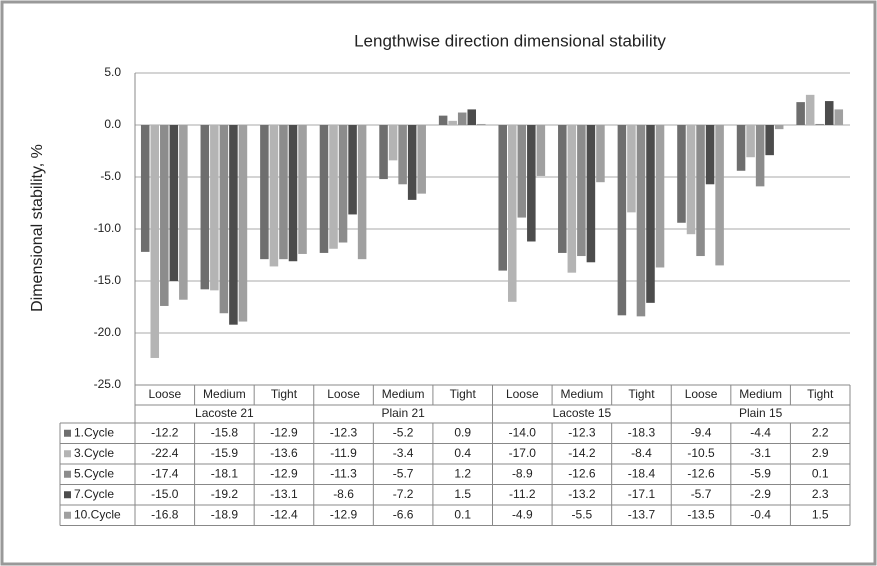 The width and height of the screenshot is (877, 566). Describe the element at coordinates (108, 332) in the screenshot. I see `y-tick-label: -20.0` at that location.